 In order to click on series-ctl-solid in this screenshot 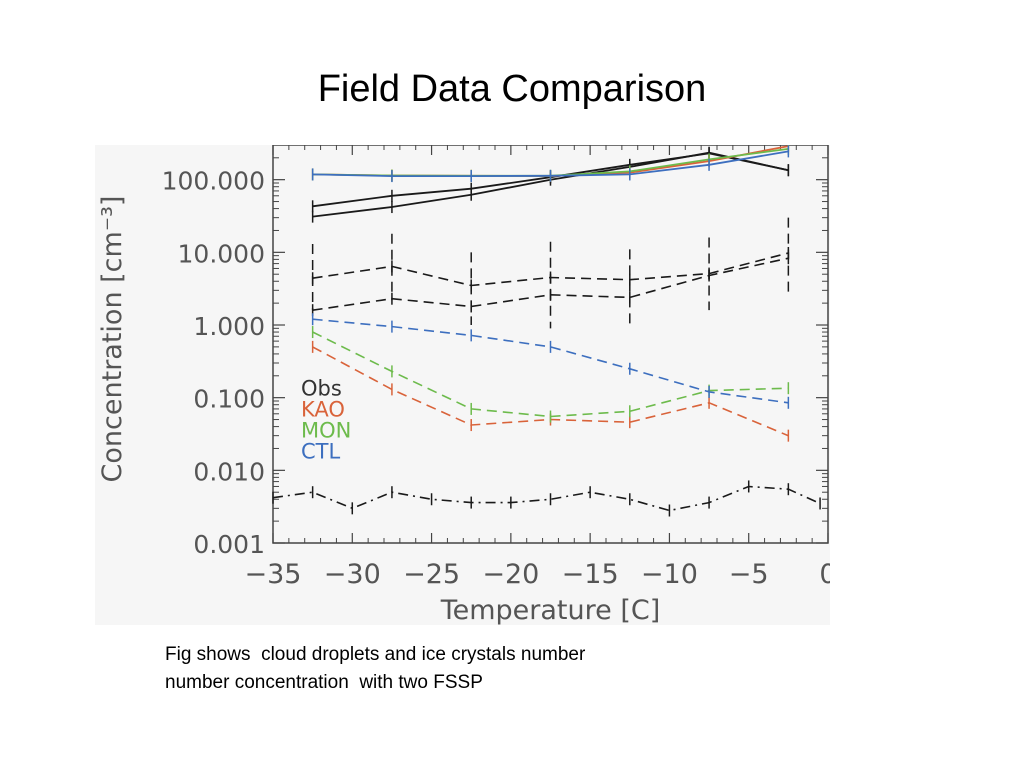, I will do `click(550, 164)`.